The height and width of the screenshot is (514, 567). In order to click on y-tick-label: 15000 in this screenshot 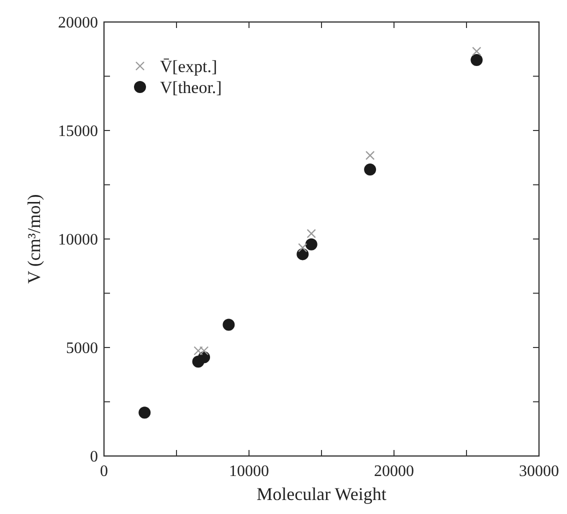, I will do `click(78, 131)`.